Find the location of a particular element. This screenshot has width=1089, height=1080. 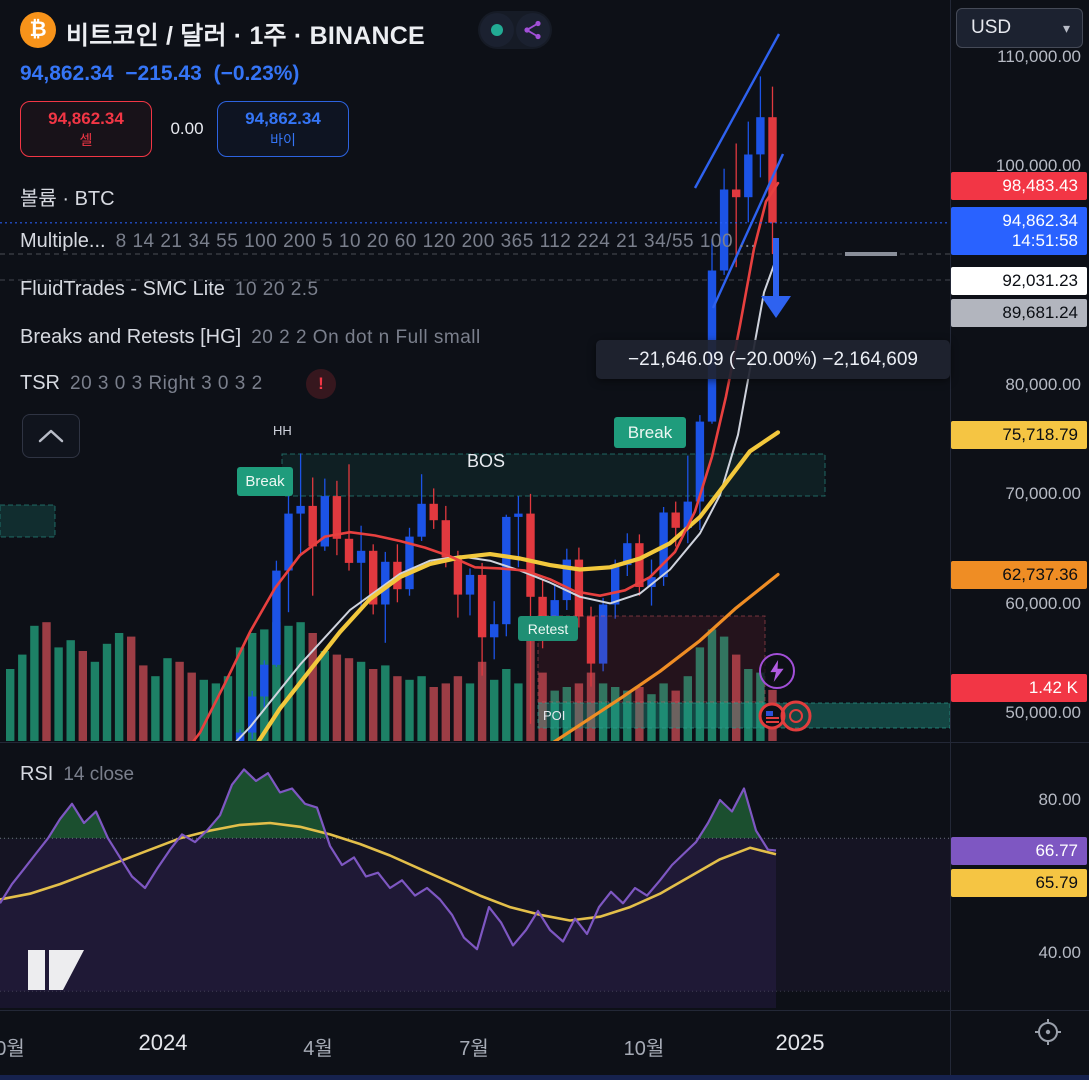

price-change-line: 94,862.34 −215.43 (−0.23%) is located at coordinates (162, 74).